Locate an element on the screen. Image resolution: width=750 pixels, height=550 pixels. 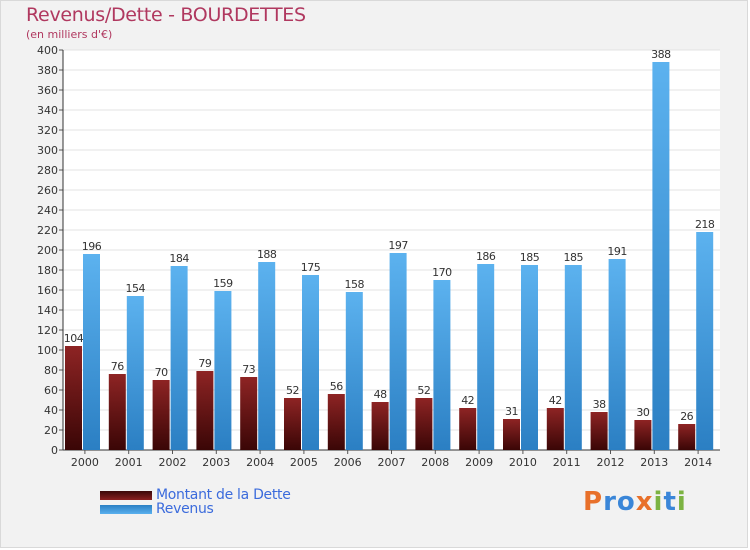
y-tick-label: 80 is located at coordinates (51, 370).